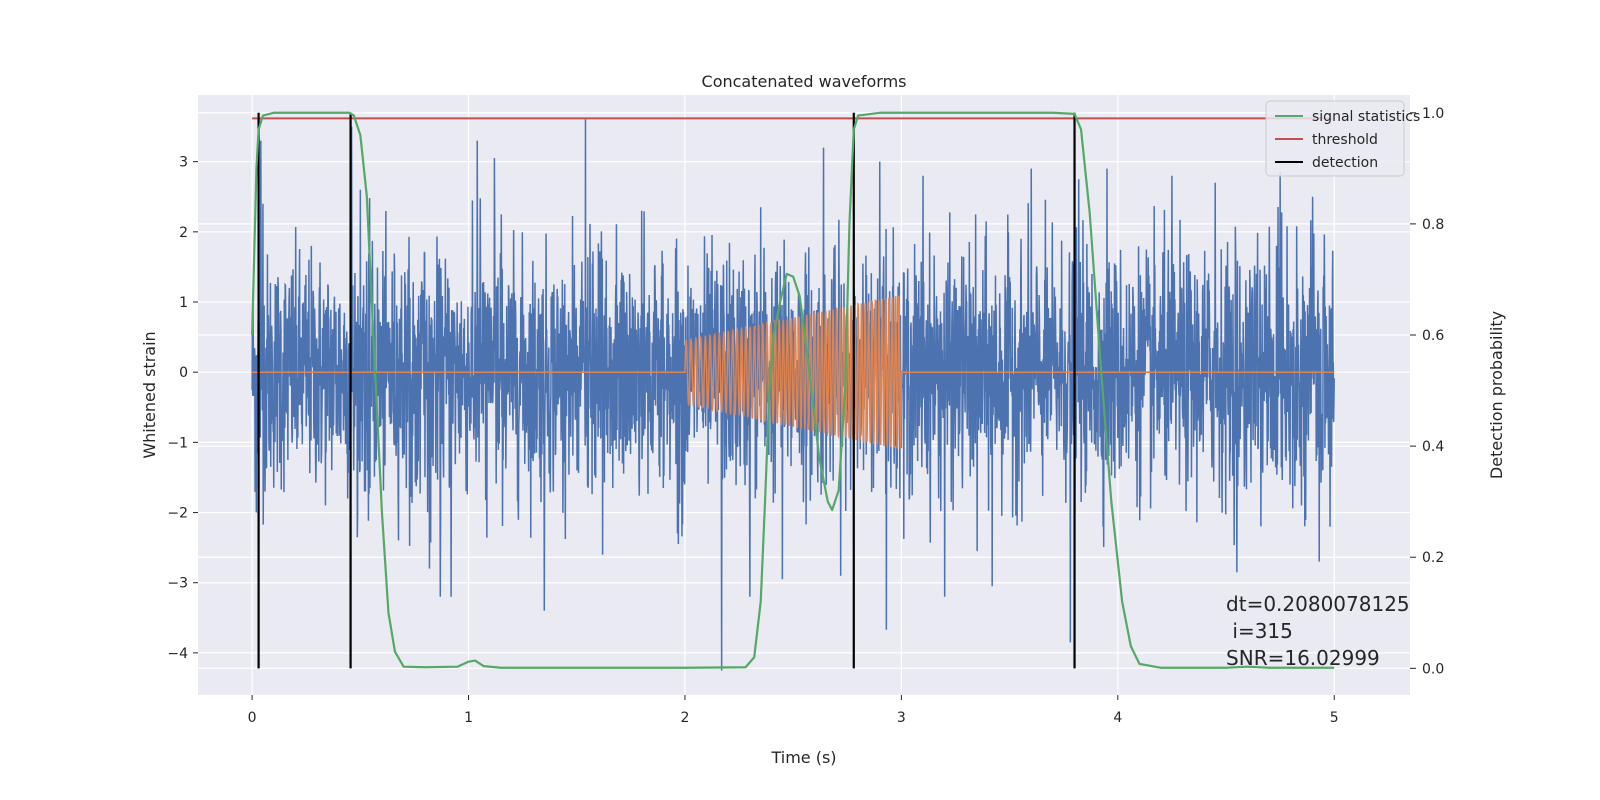 This screenshot has height=800, width=1600. I want to click on left-y-tick-label: −1, so click(177, 443).